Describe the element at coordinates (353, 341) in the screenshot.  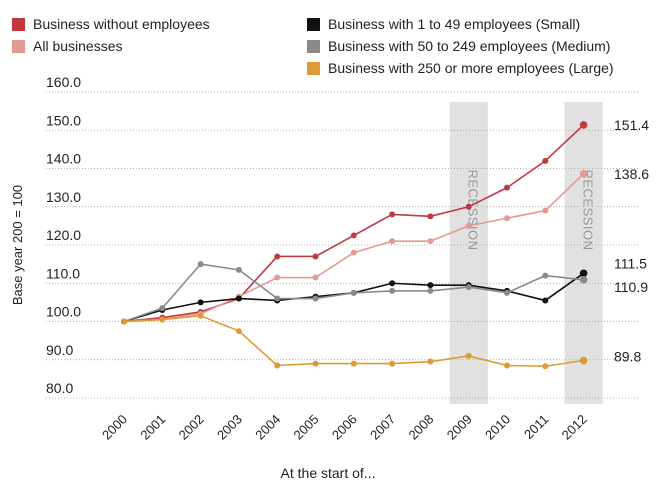
I see `series-line` at that location.